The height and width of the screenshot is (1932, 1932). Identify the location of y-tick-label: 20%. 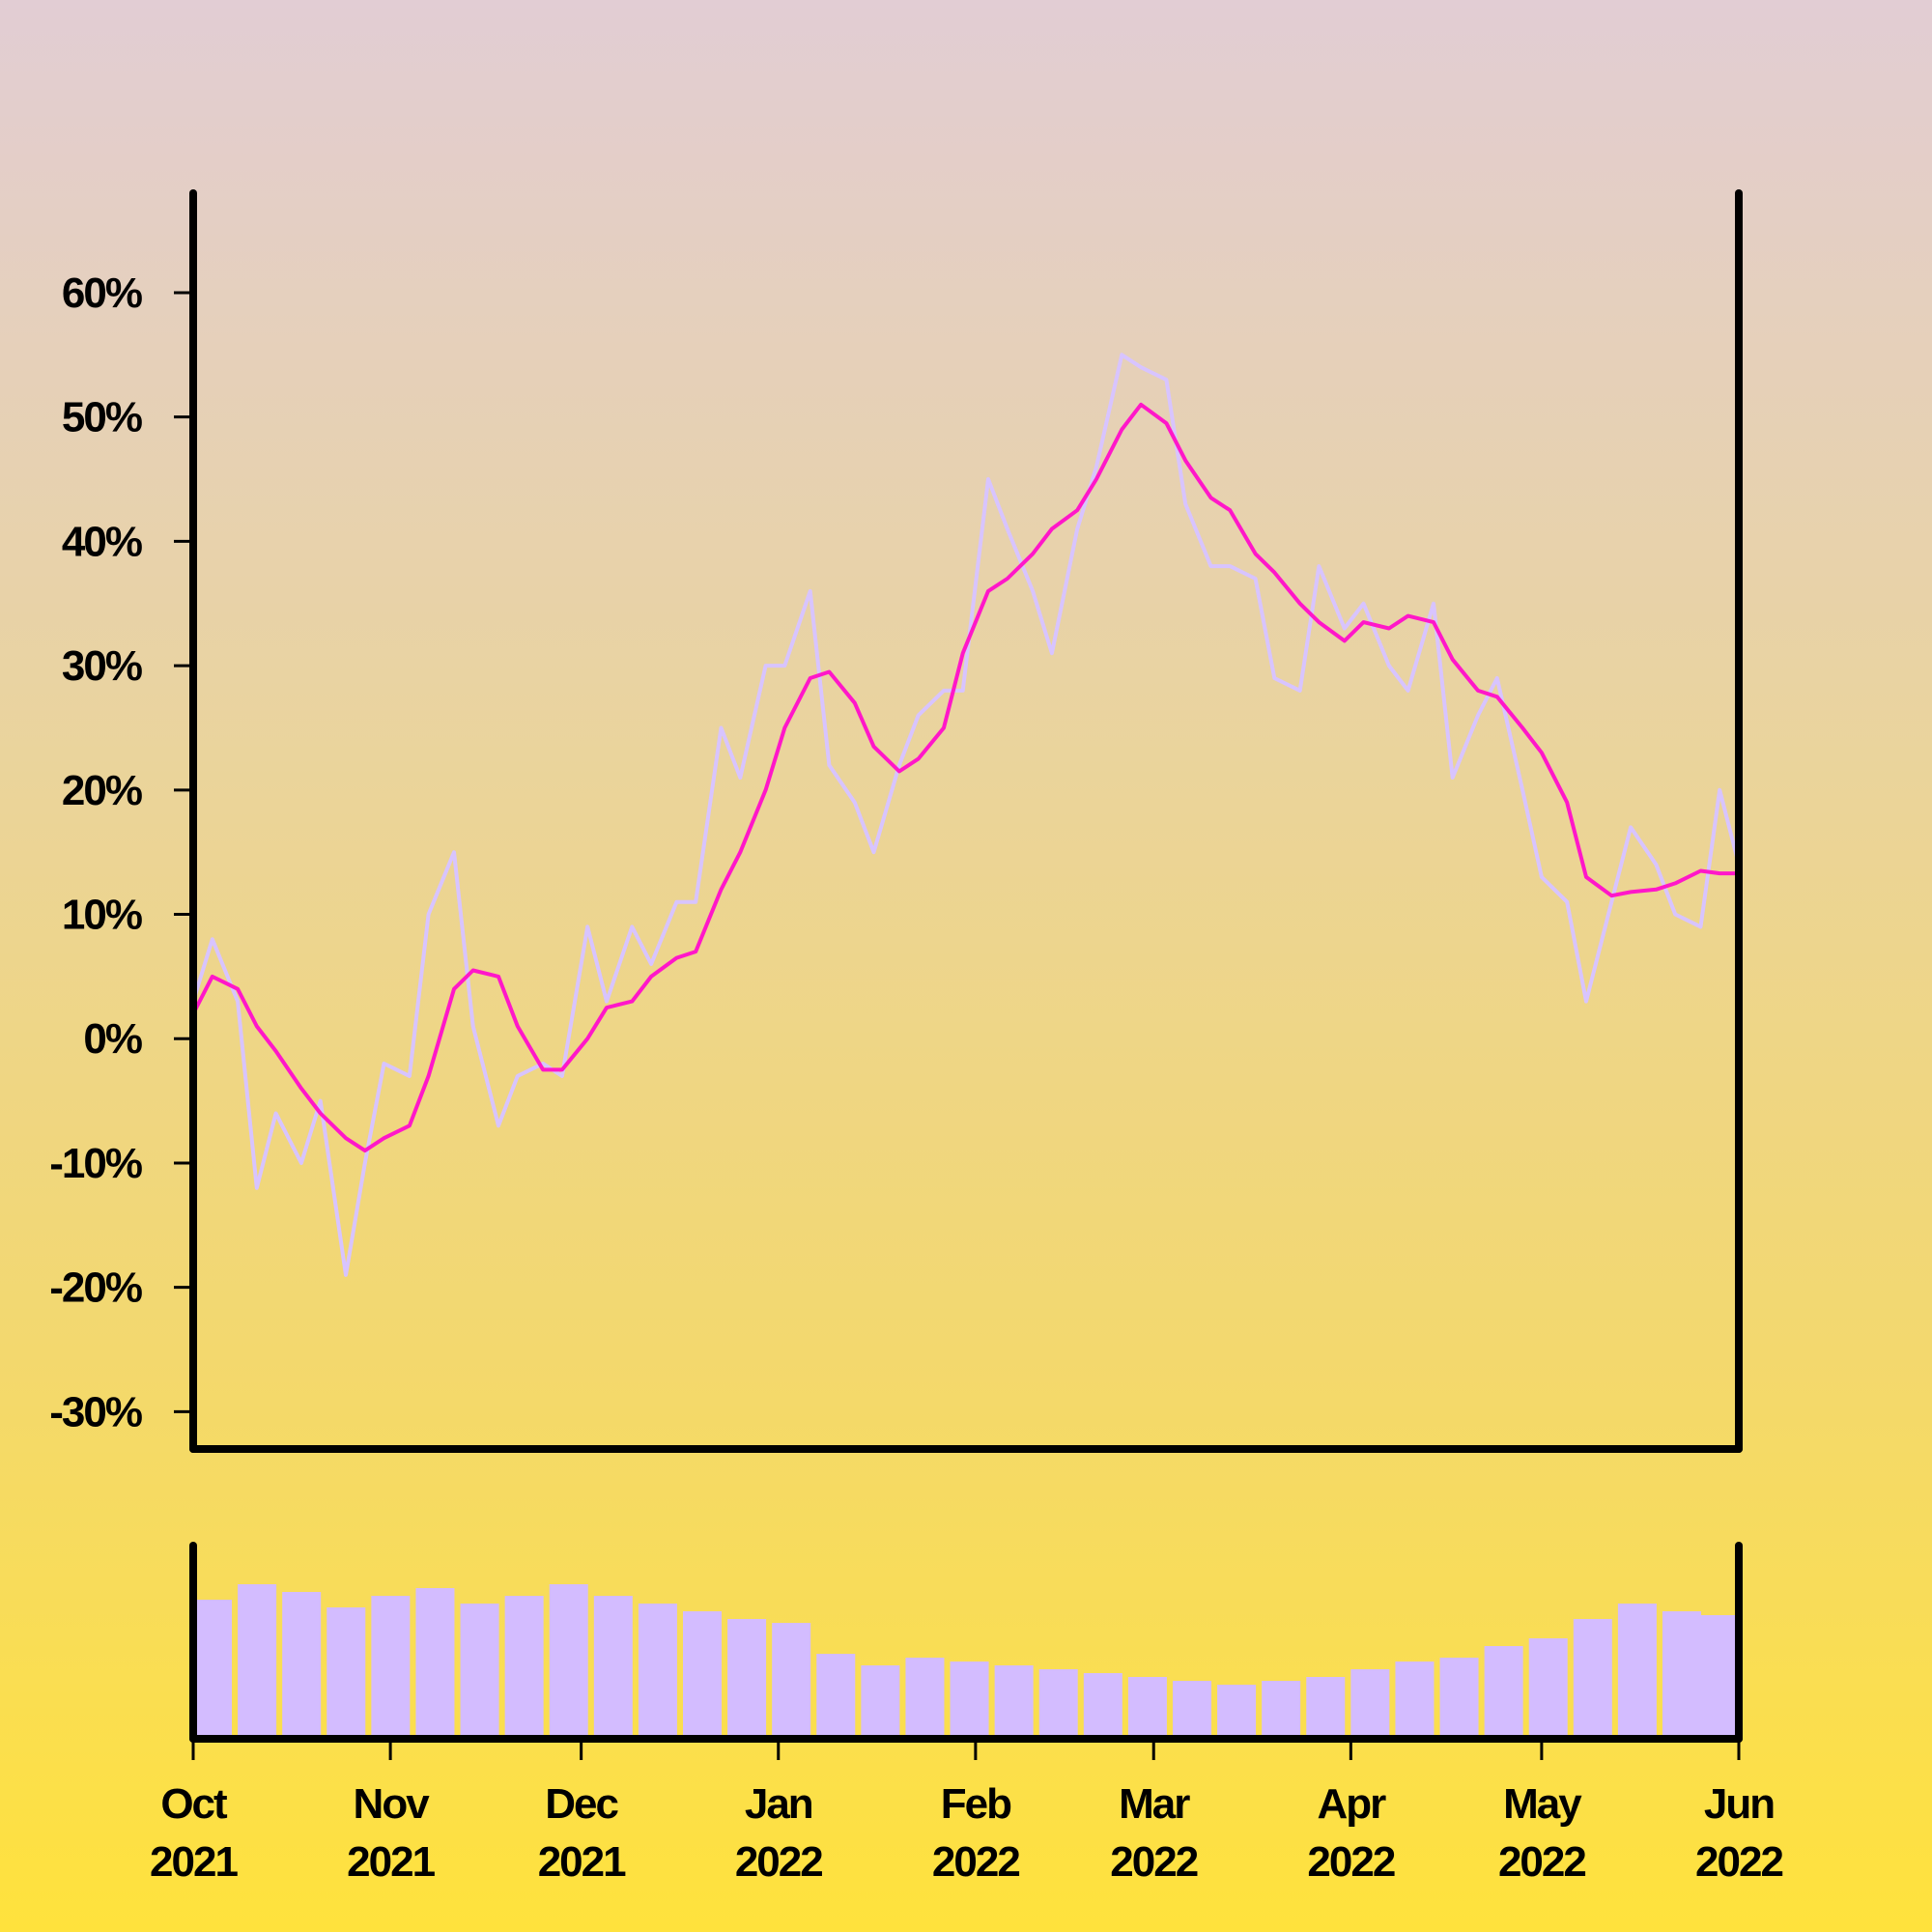
(102, 790).